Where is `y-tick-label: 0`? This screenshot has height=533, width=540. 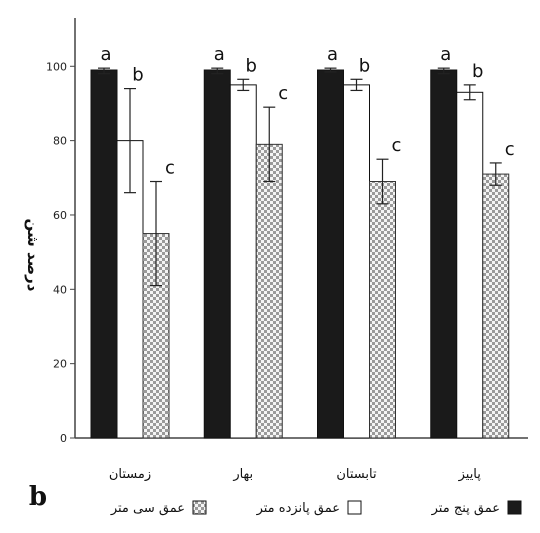 y-tick-label: 0 is located at coordinates (63, 438).